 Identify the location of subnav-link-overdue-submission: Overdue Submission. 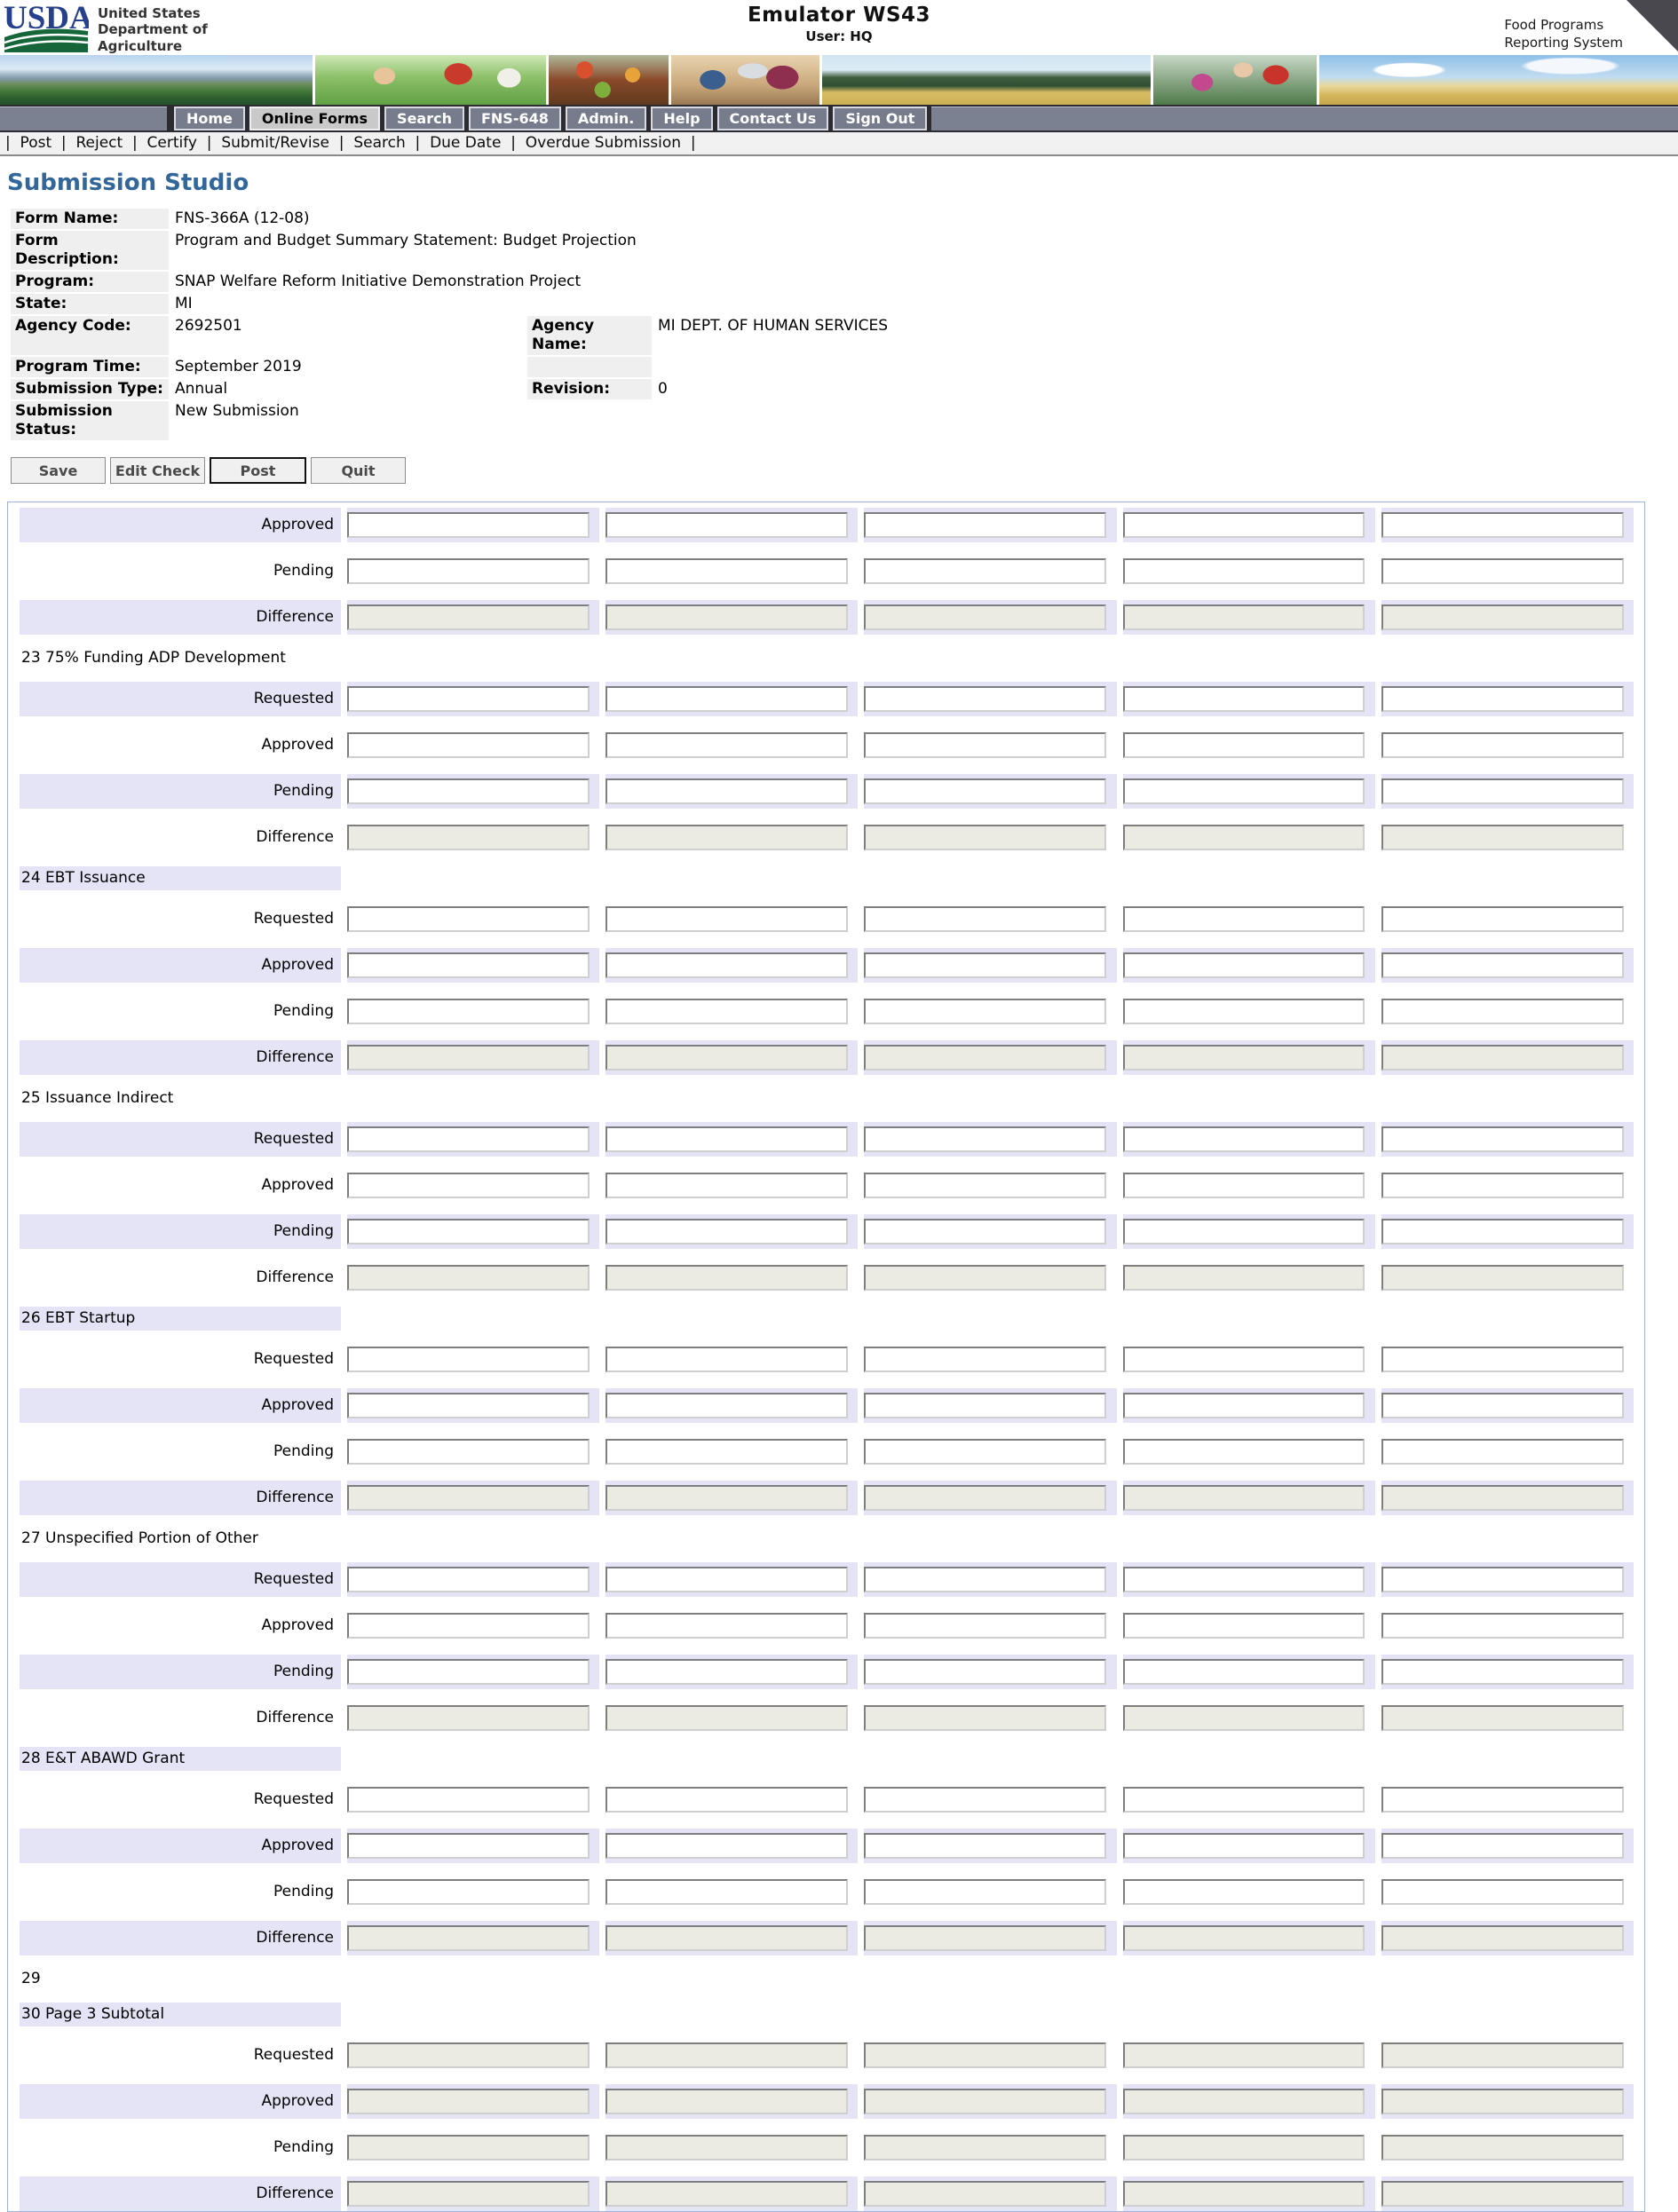
(603, 143).